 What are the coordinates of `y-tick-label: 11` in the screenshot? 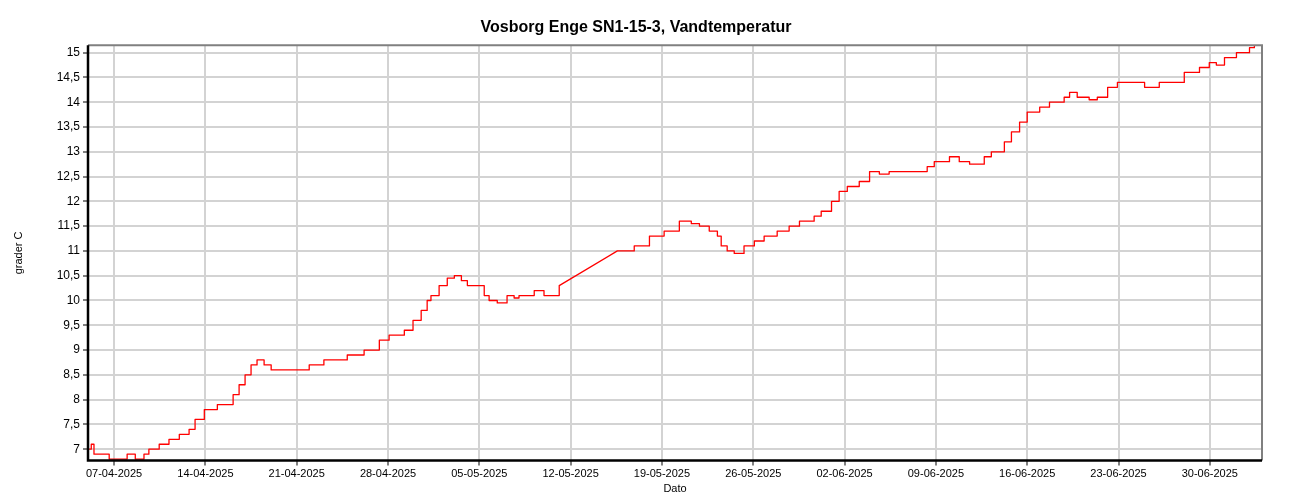 It's located at (74, 250).